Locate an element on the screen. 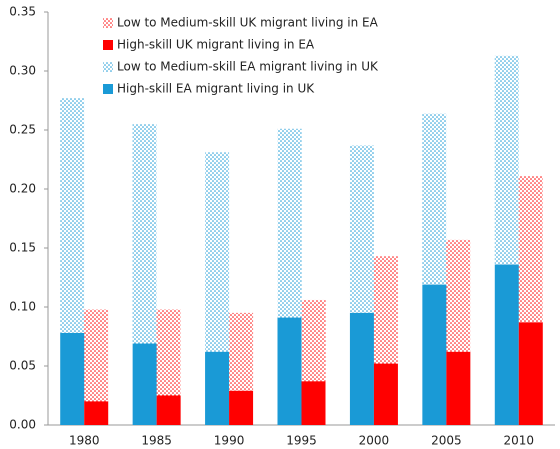 The width and height of the screenshot is (560, 449). x-tick-label: 1995 is located at coordinates (301, 441).